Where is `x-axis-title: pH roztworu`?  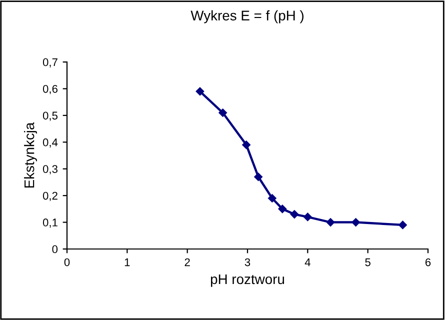
x-axis-title: pH roztworu is located at coordinates (247, 280).